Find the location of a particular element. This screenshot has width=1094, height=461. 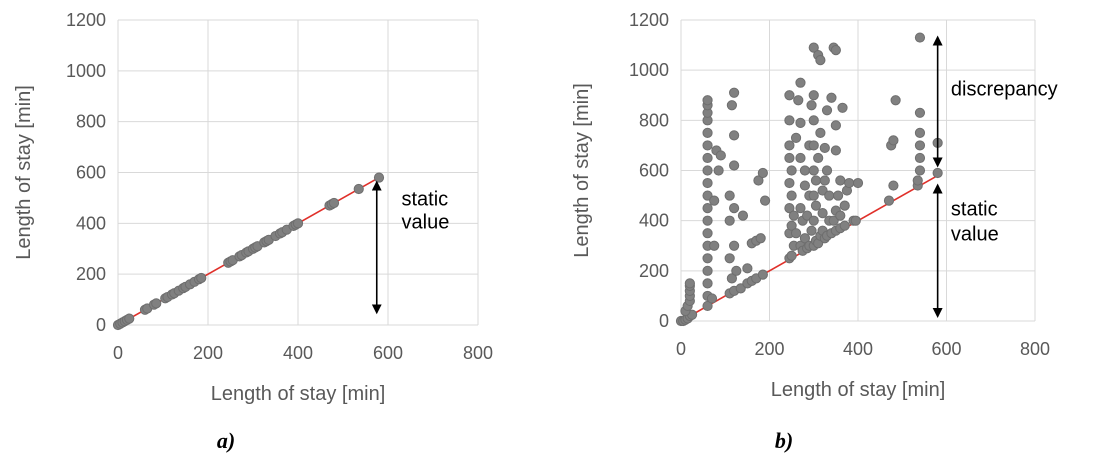

x-tick-label: 600 is located at coordinates (946, 349).